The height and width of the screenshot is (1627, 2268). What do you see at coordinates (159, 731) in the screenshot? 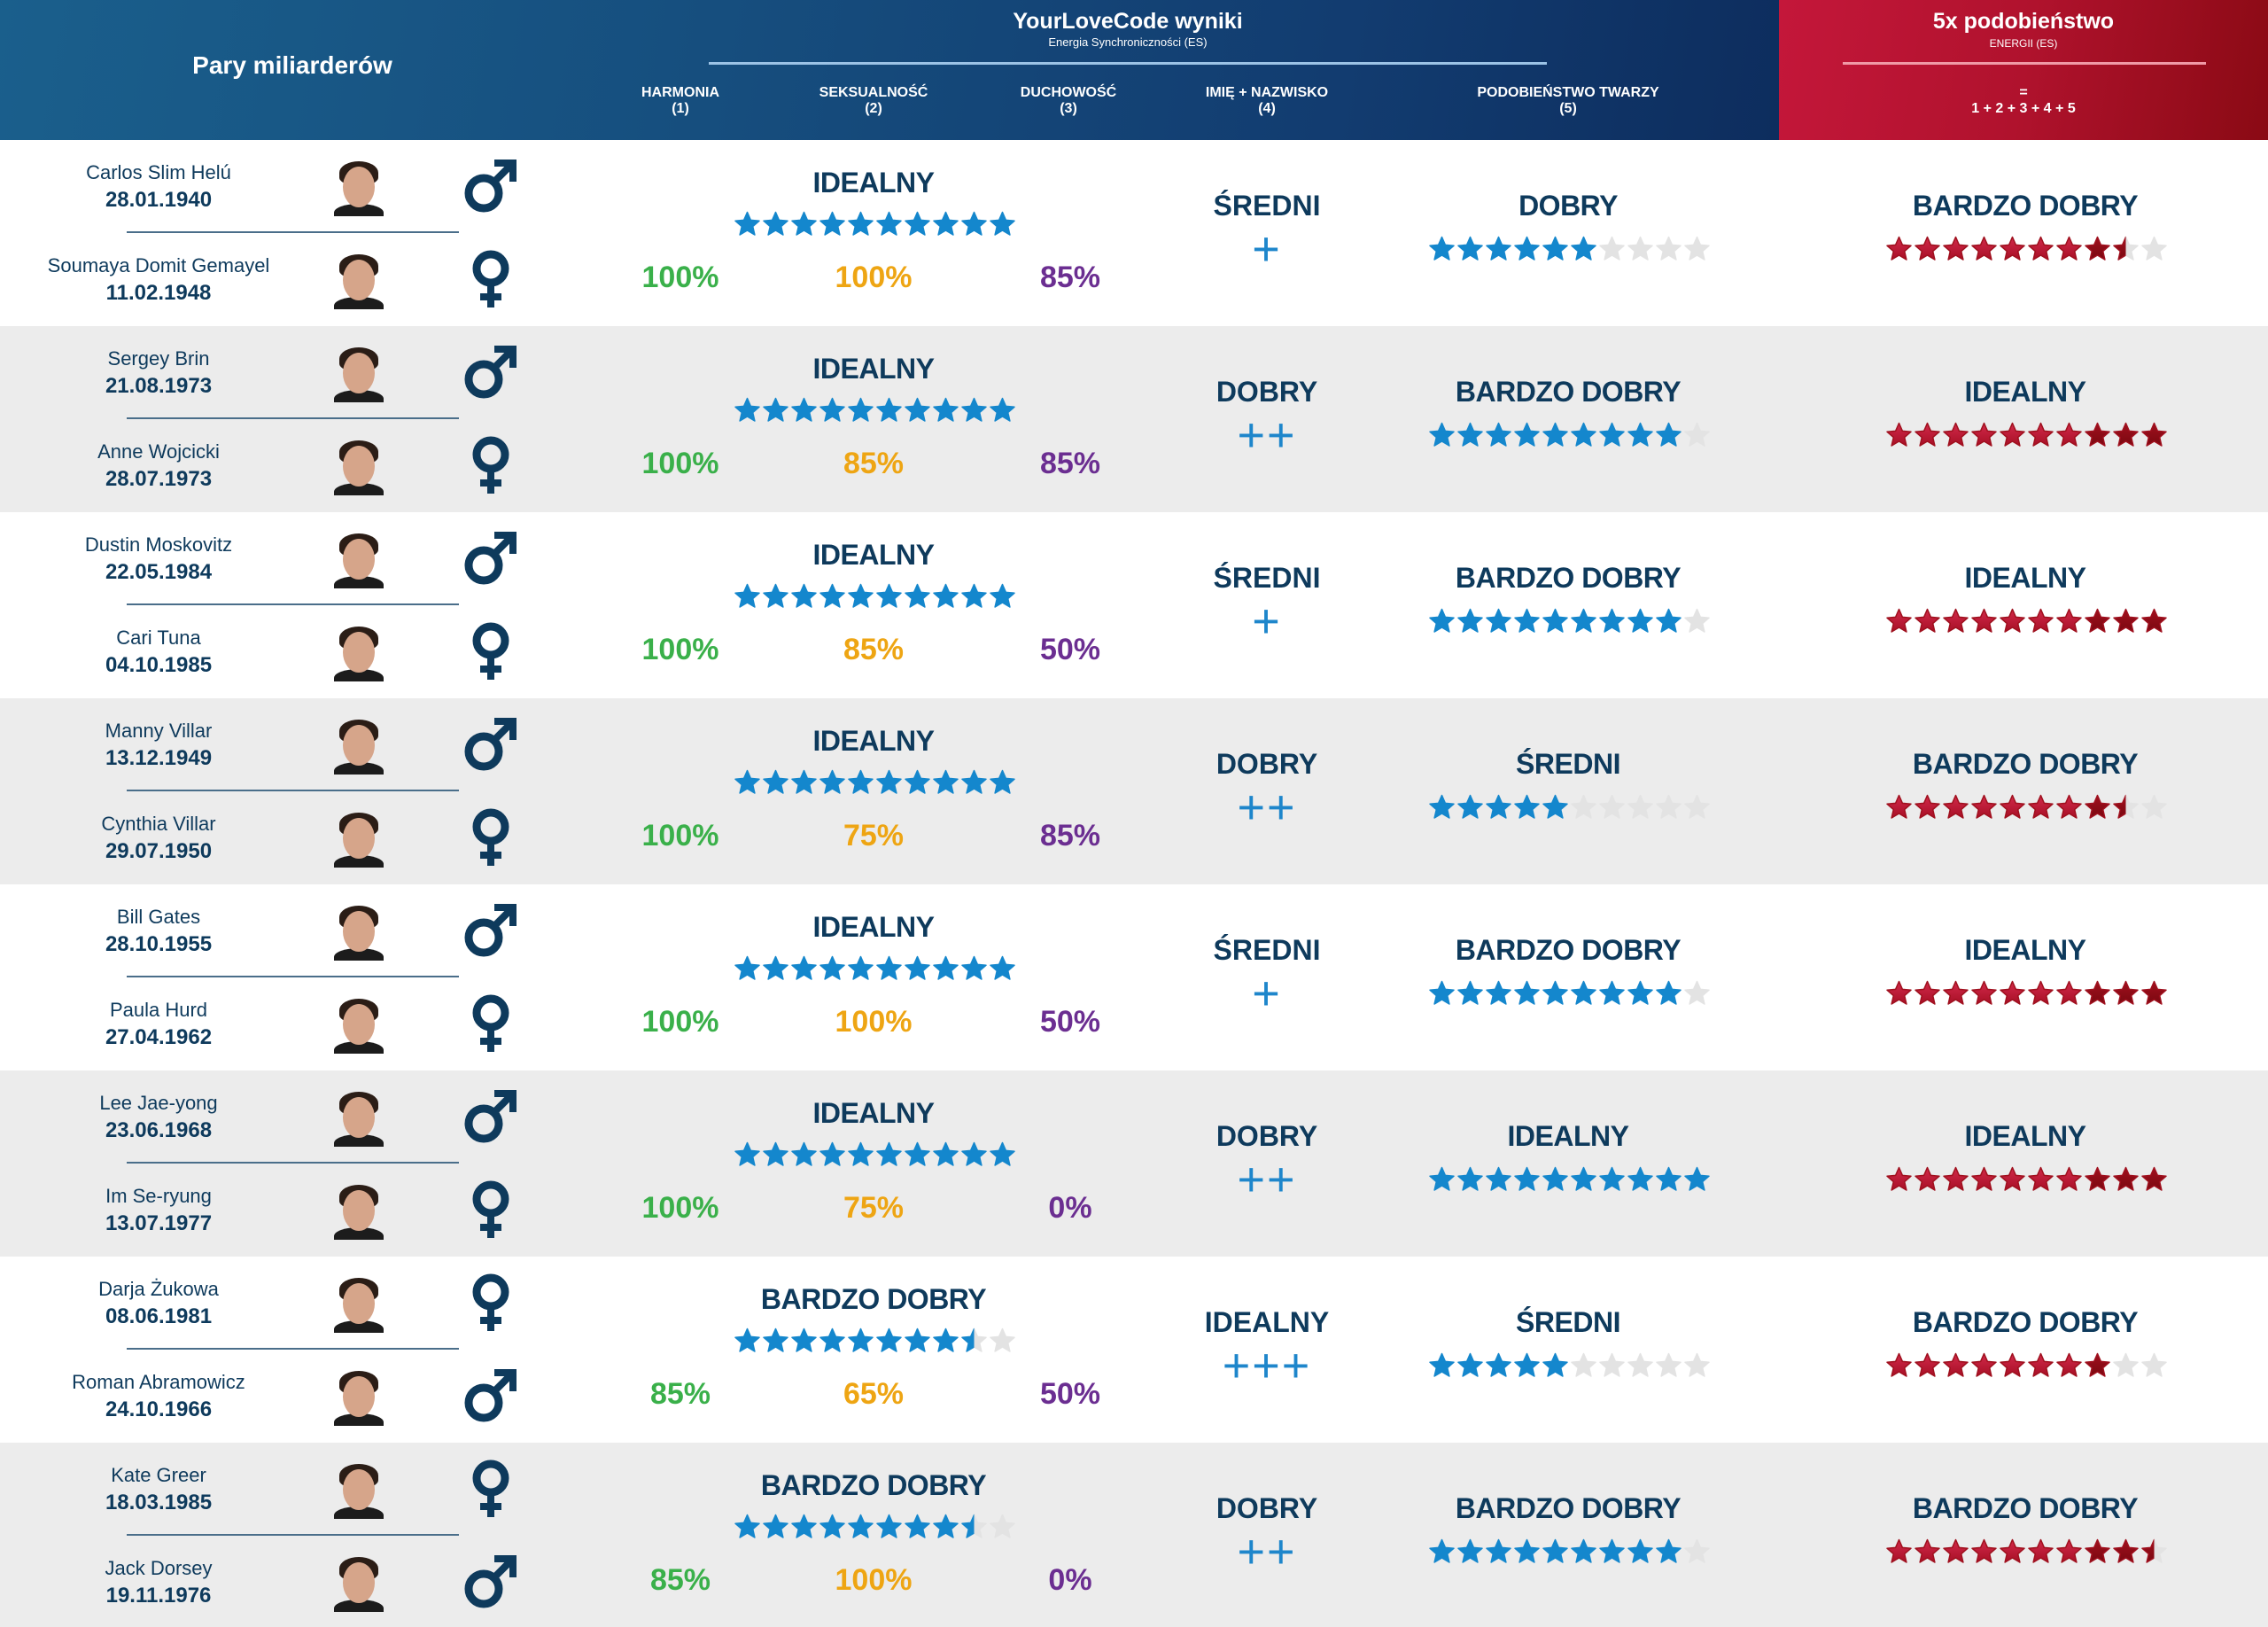
I see `person-name: Manny Villar` at bounding box center [159, 731].